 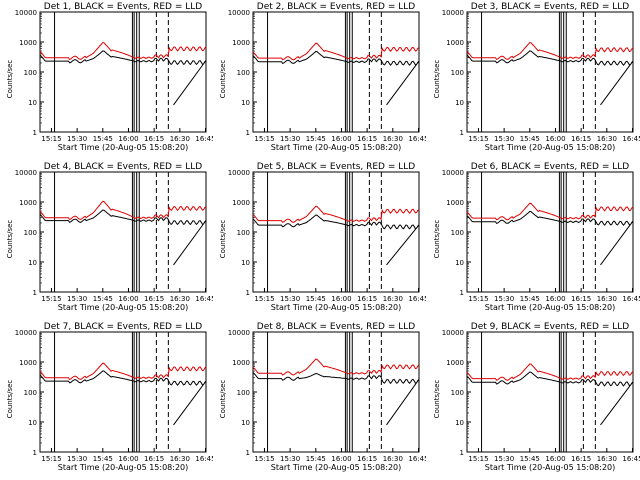 What do you see at coordinates (550, 167) in the screenshot?
I see `panel-title: Det 6, BLACK = Events, RED = LLD` at bounding box center [550, 167].